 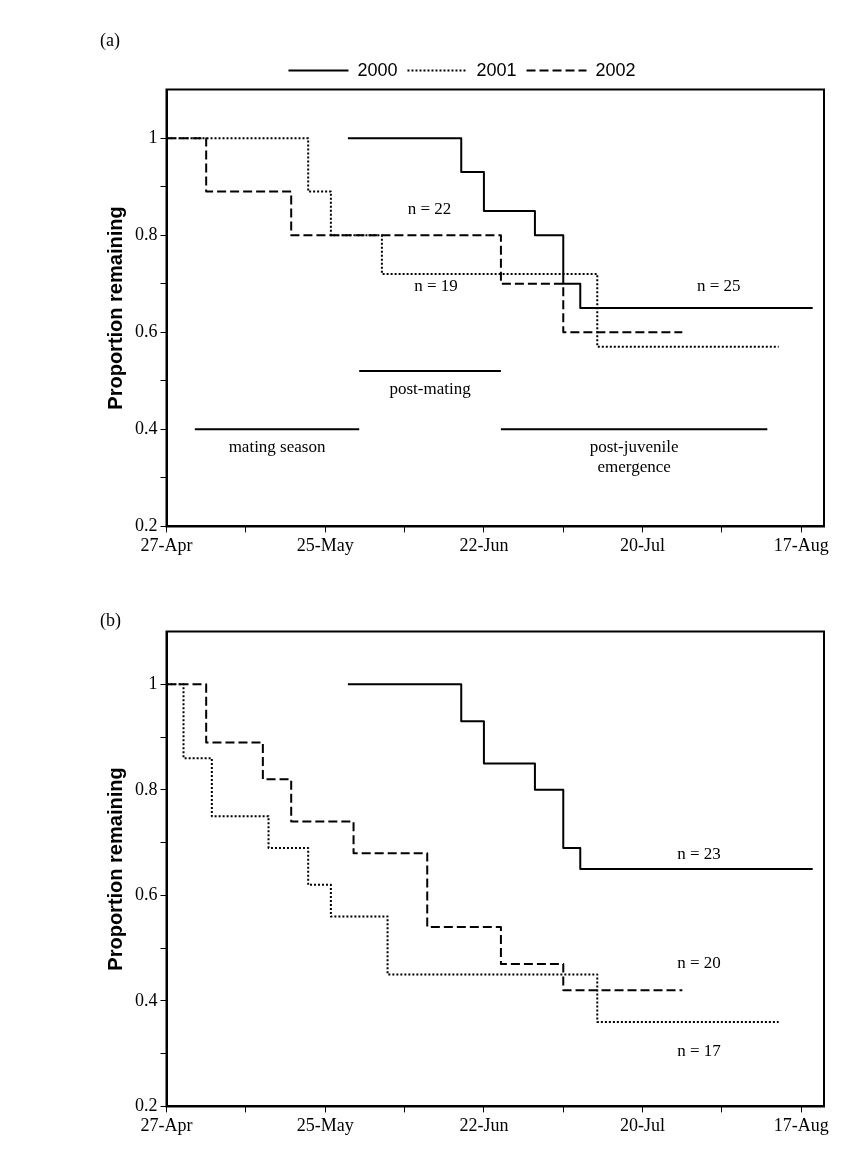 What do you see at coordinates (430, 389) in the screenshot?
I see `series-label: post-mating` at bounding box center [430, 389].